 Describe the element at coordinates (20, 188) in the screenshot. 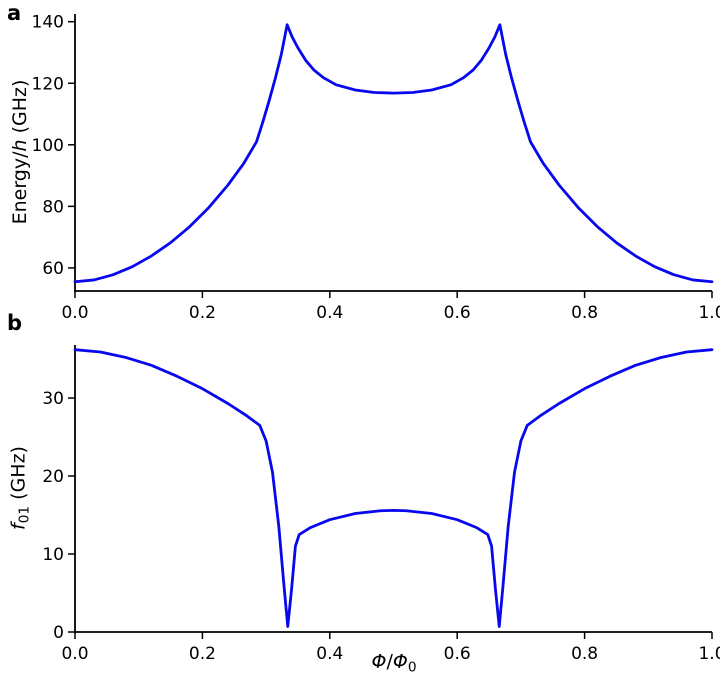

I see `axis-label-segment: Energy/` at that location.